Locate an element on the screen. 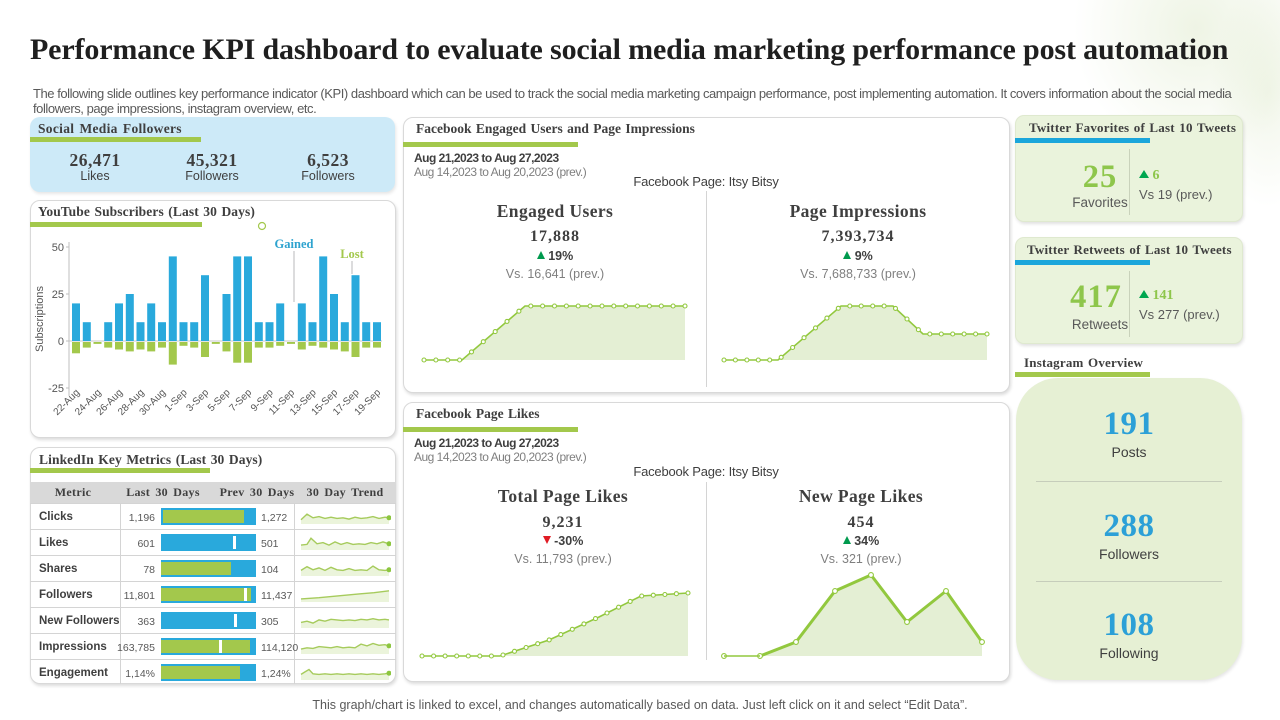 The width and height of the screenshot is (1280, 720). svg-text: Subscriptions is located at coordinates (40, 318).